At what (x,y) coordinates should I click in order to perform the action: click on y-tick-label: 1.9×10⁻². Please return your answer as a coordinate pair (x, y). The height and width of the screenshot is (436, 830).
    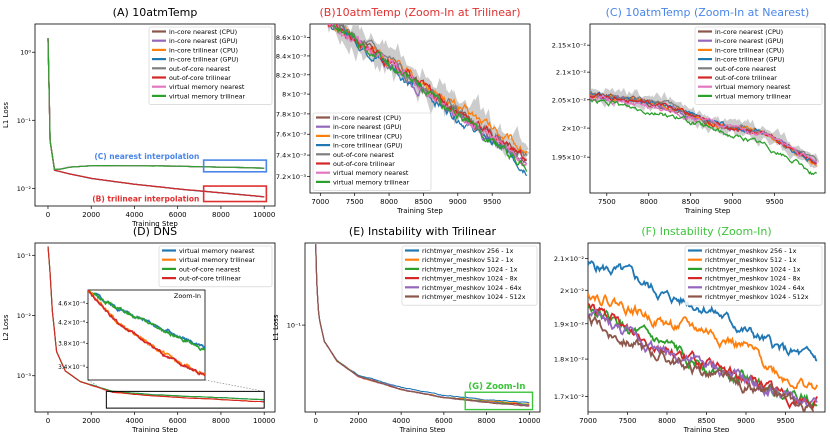
    Looking at the image, I should click on (569, 324).